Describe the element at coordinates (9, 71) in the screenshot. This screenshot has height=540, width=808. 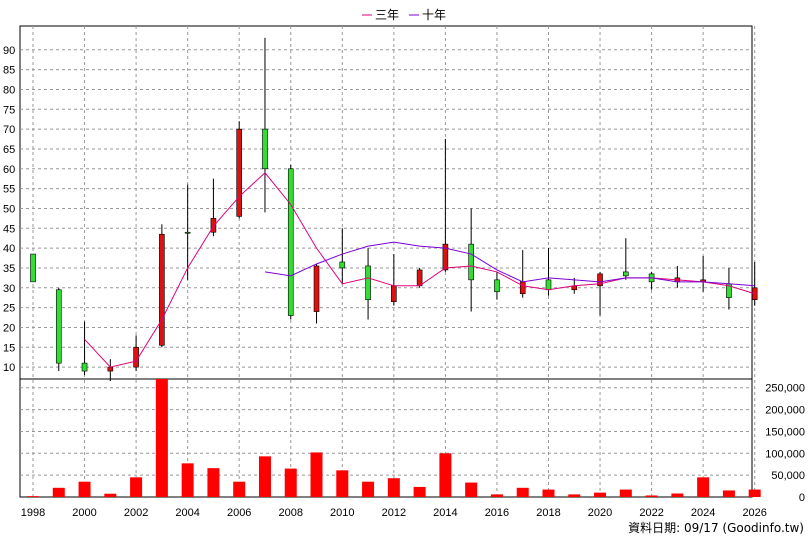
I see `price-tick-label: 85` at that location.